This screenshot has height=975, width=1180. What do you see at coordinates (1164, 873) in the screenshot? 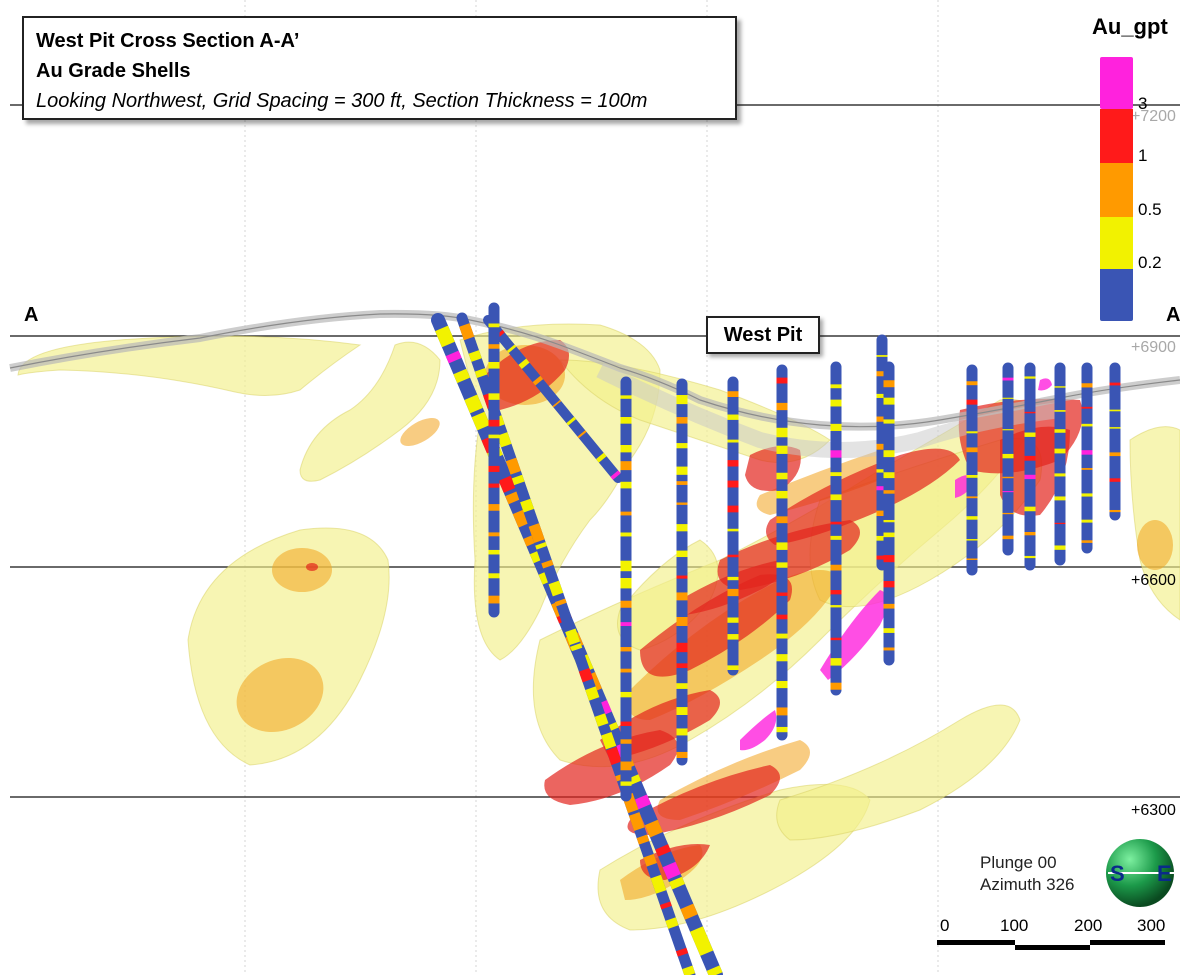
I see `svg-text: E` at bounding box center [1164, 873].